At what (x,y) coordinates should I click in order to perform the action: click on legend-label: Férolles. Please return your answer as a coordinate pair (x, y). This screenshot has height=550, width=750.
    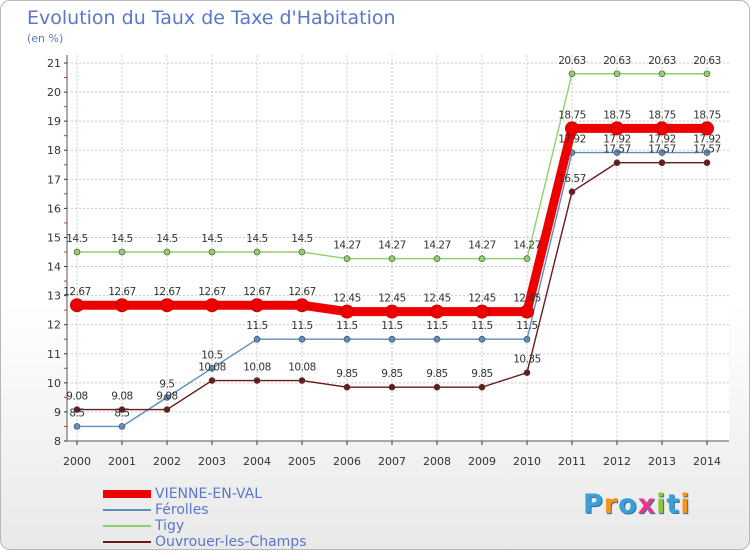
    Looking at the image, I should click on (182, 510).